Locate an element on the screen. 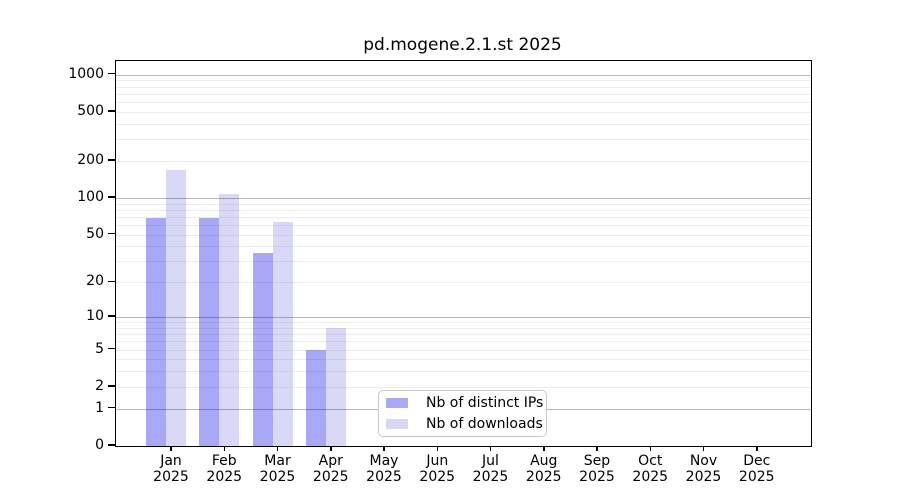 The width and height of the screenshot is (900, 500). legend-swatch-downloads is located at coordinates (397, 424).